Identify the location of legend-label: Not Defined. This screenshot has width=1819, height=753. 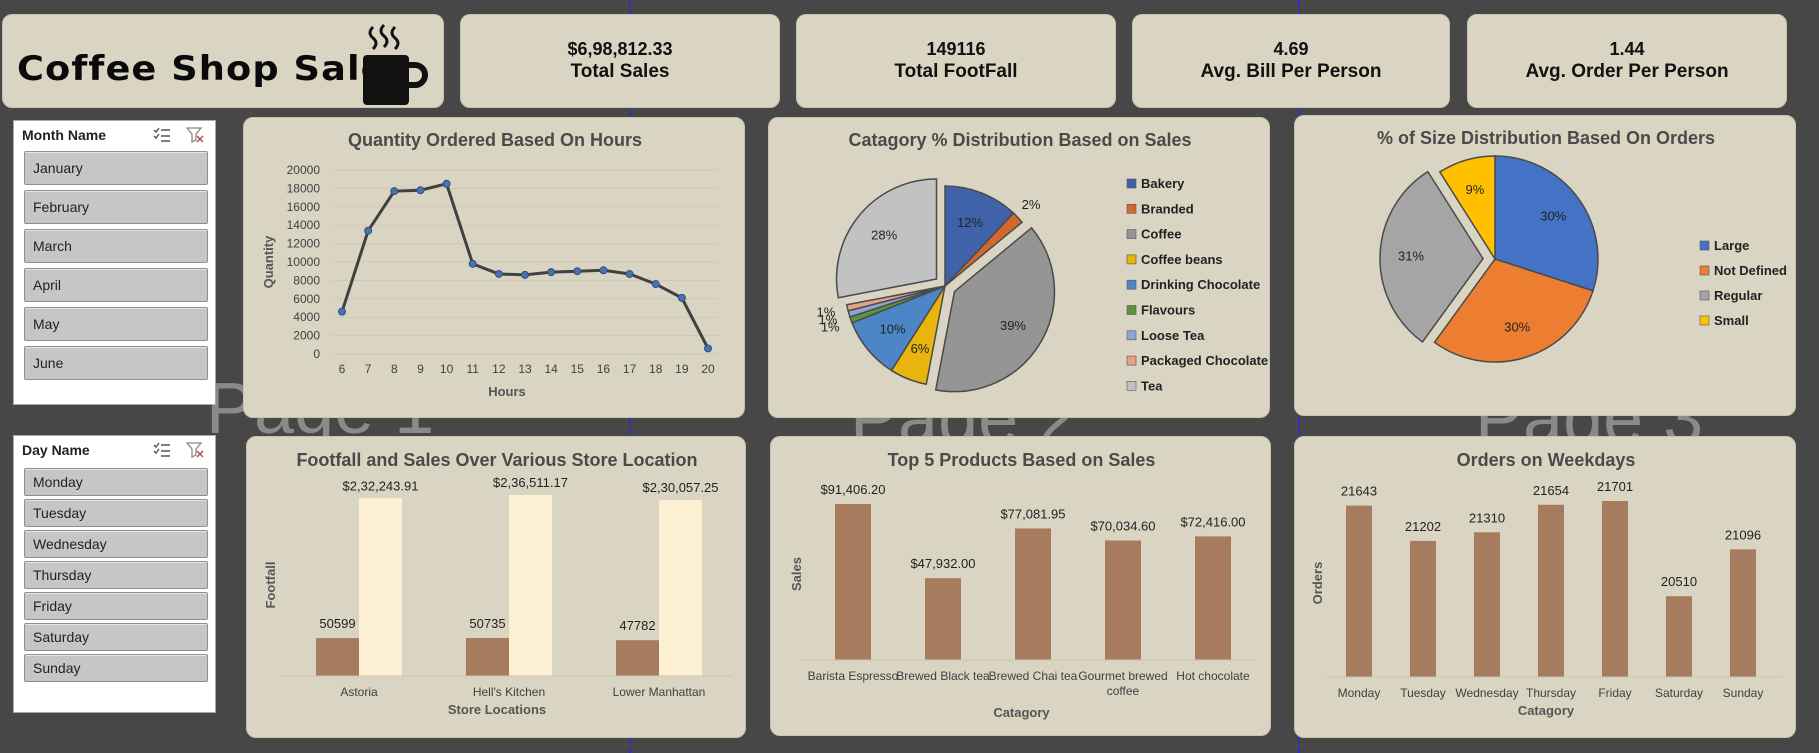
(1750, 270).